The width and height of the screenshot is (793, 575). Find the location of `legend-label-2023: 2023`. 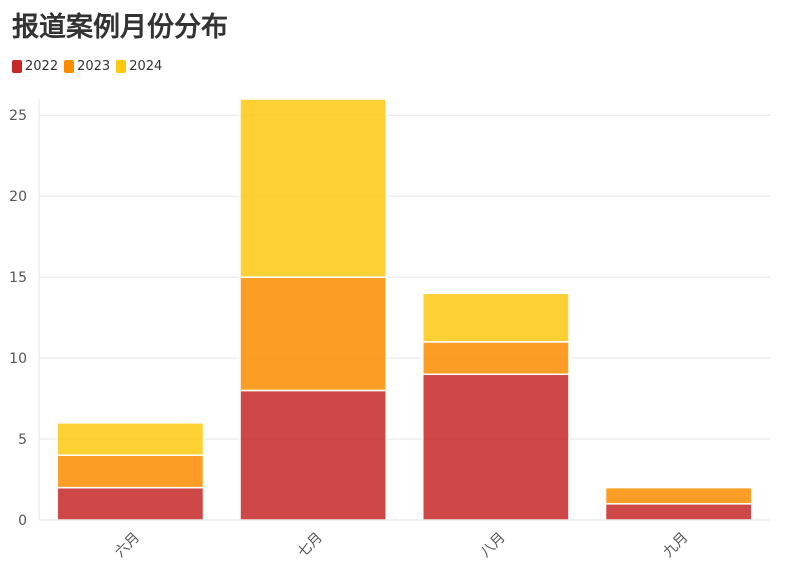

legend-label-2023: 2023 is located at coordinates (94, 66).